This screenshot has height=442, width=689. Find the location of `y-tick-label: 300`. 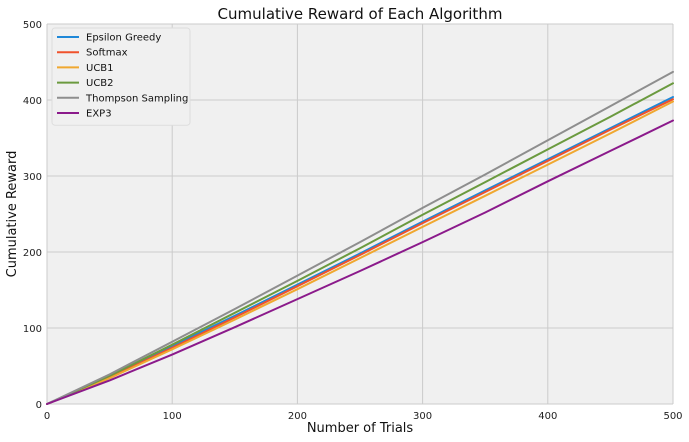

y-tick-label: 300 is located at coordinates (32, 177).